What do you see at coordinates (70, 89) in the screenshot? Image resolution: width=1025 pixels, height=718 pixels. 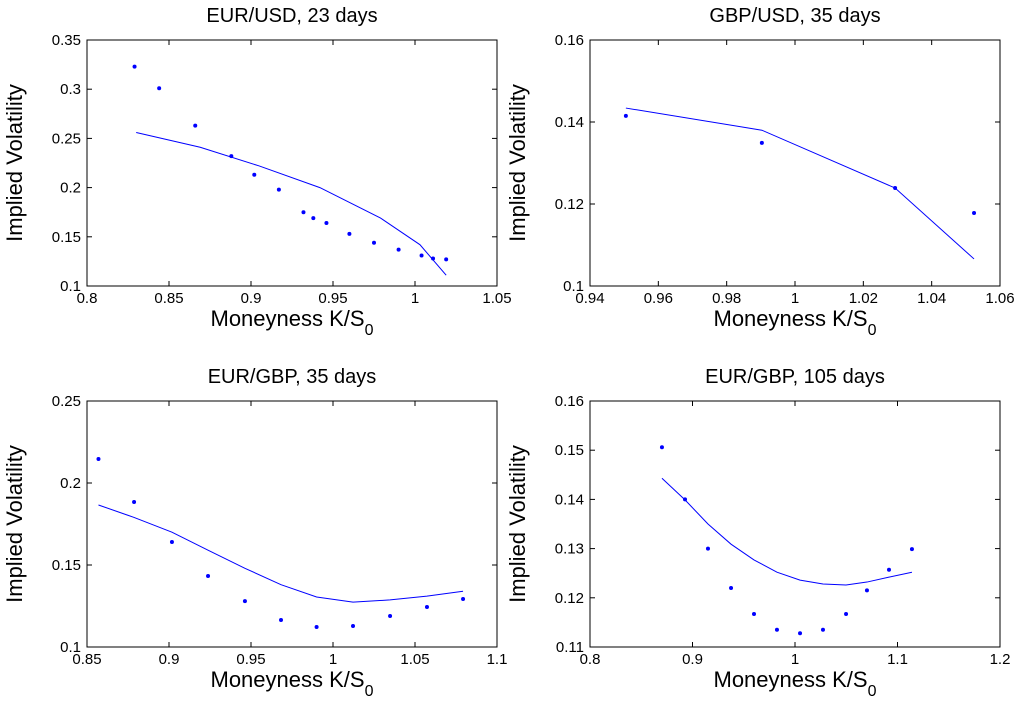 I see `y-tick-label: 0.3` at bounding box center [70, 89].